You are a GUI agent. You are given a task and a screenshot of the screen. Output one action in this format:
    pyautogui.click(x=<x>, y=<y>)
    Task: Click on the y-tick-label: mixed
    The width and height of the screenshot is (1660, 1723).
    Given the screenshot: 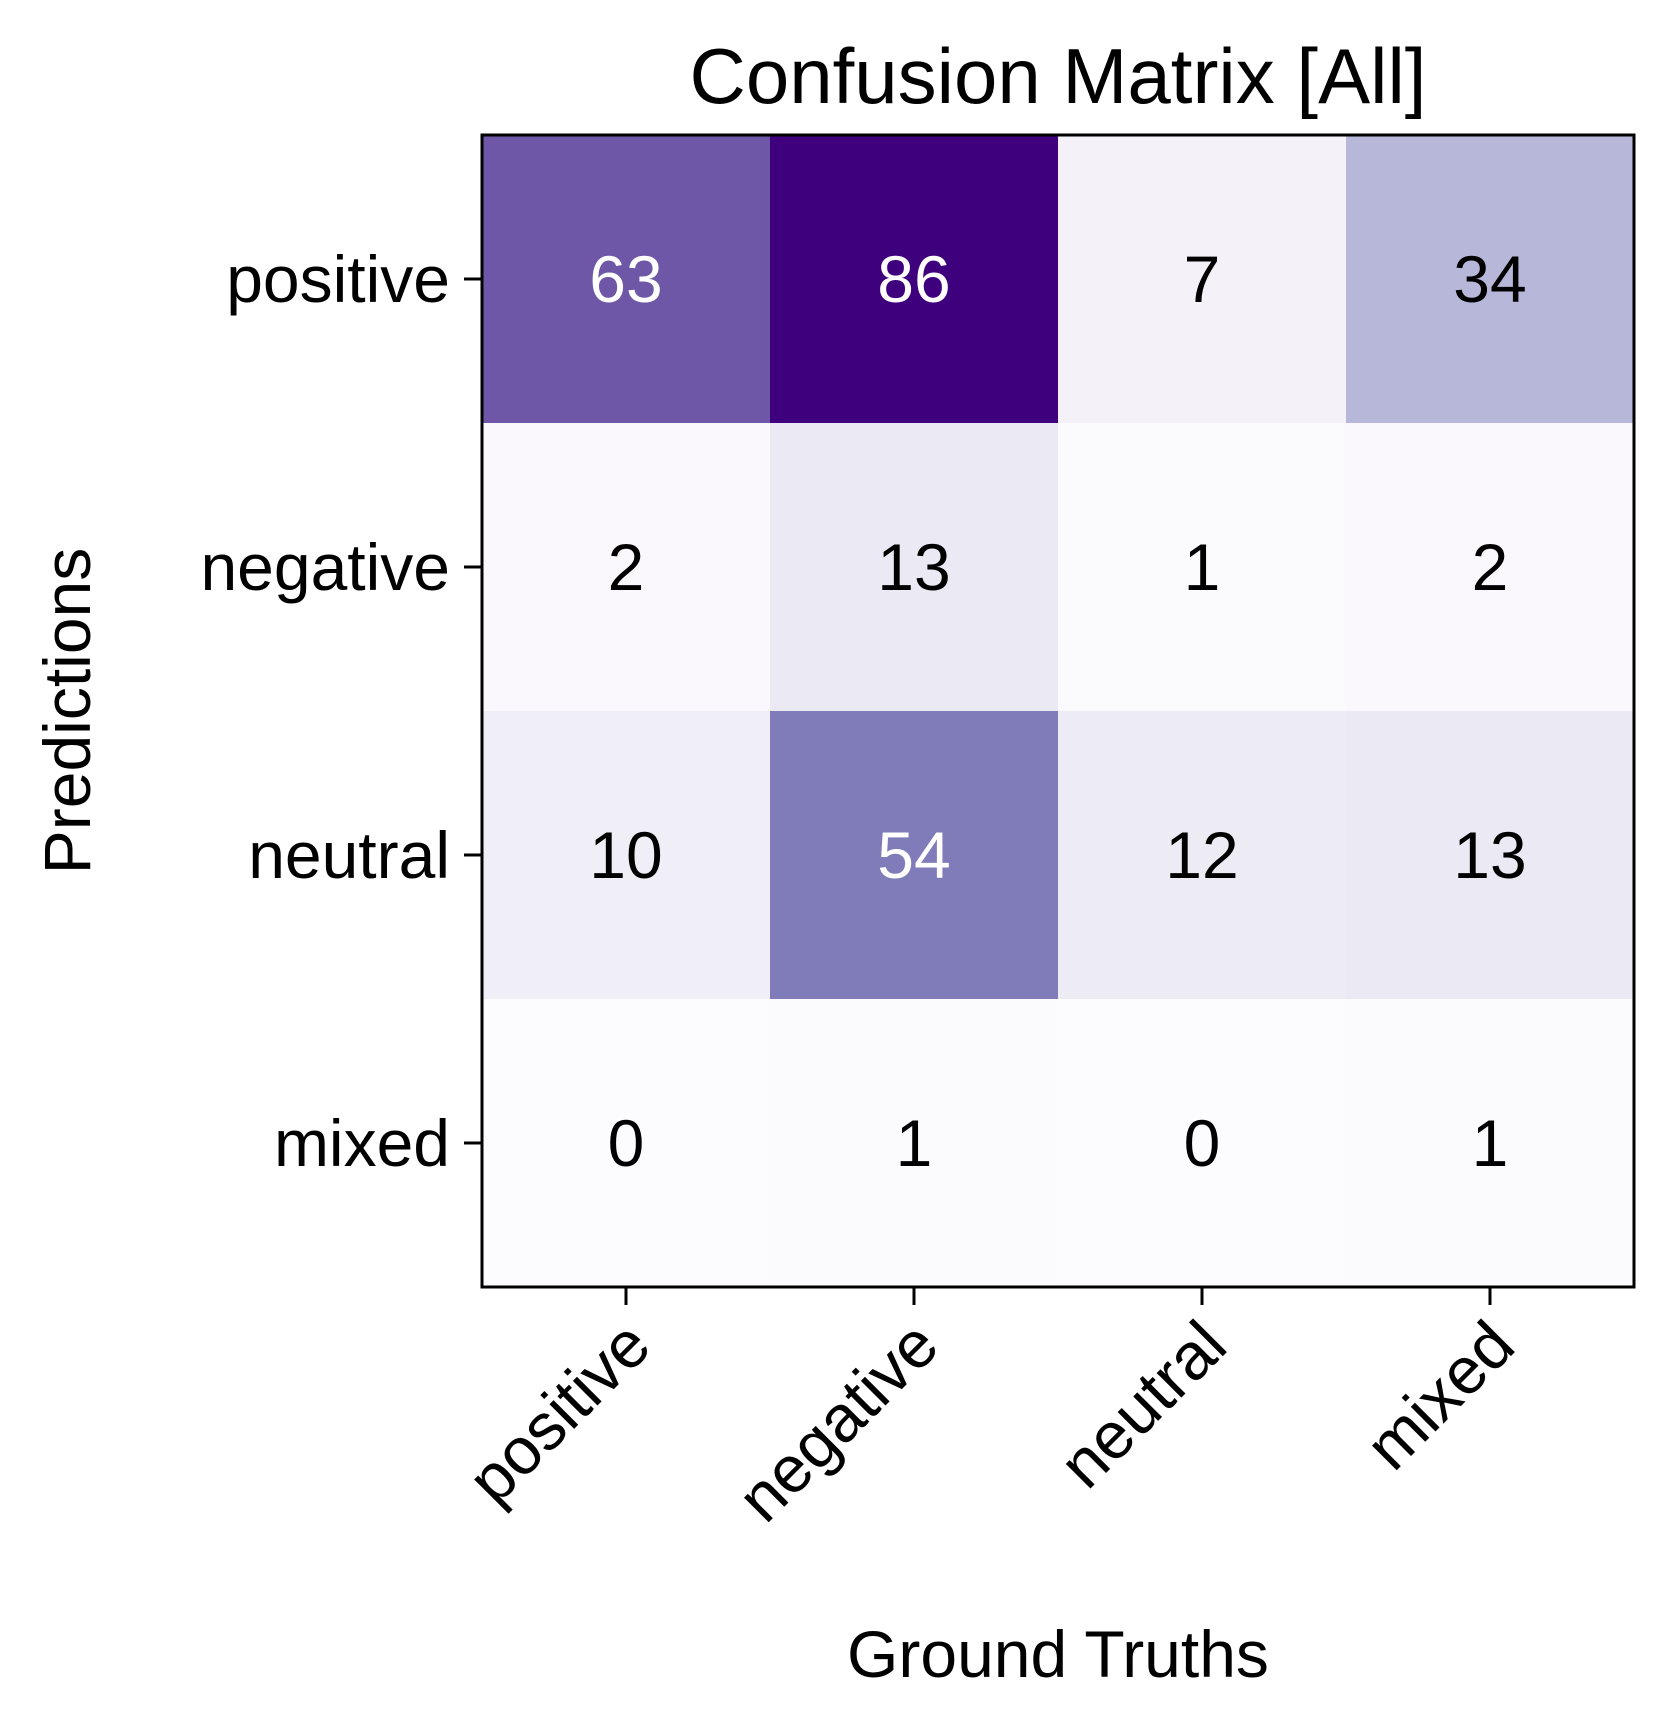 What is the action you would take?
    pyautogui.click(x=362, y=1143)
    